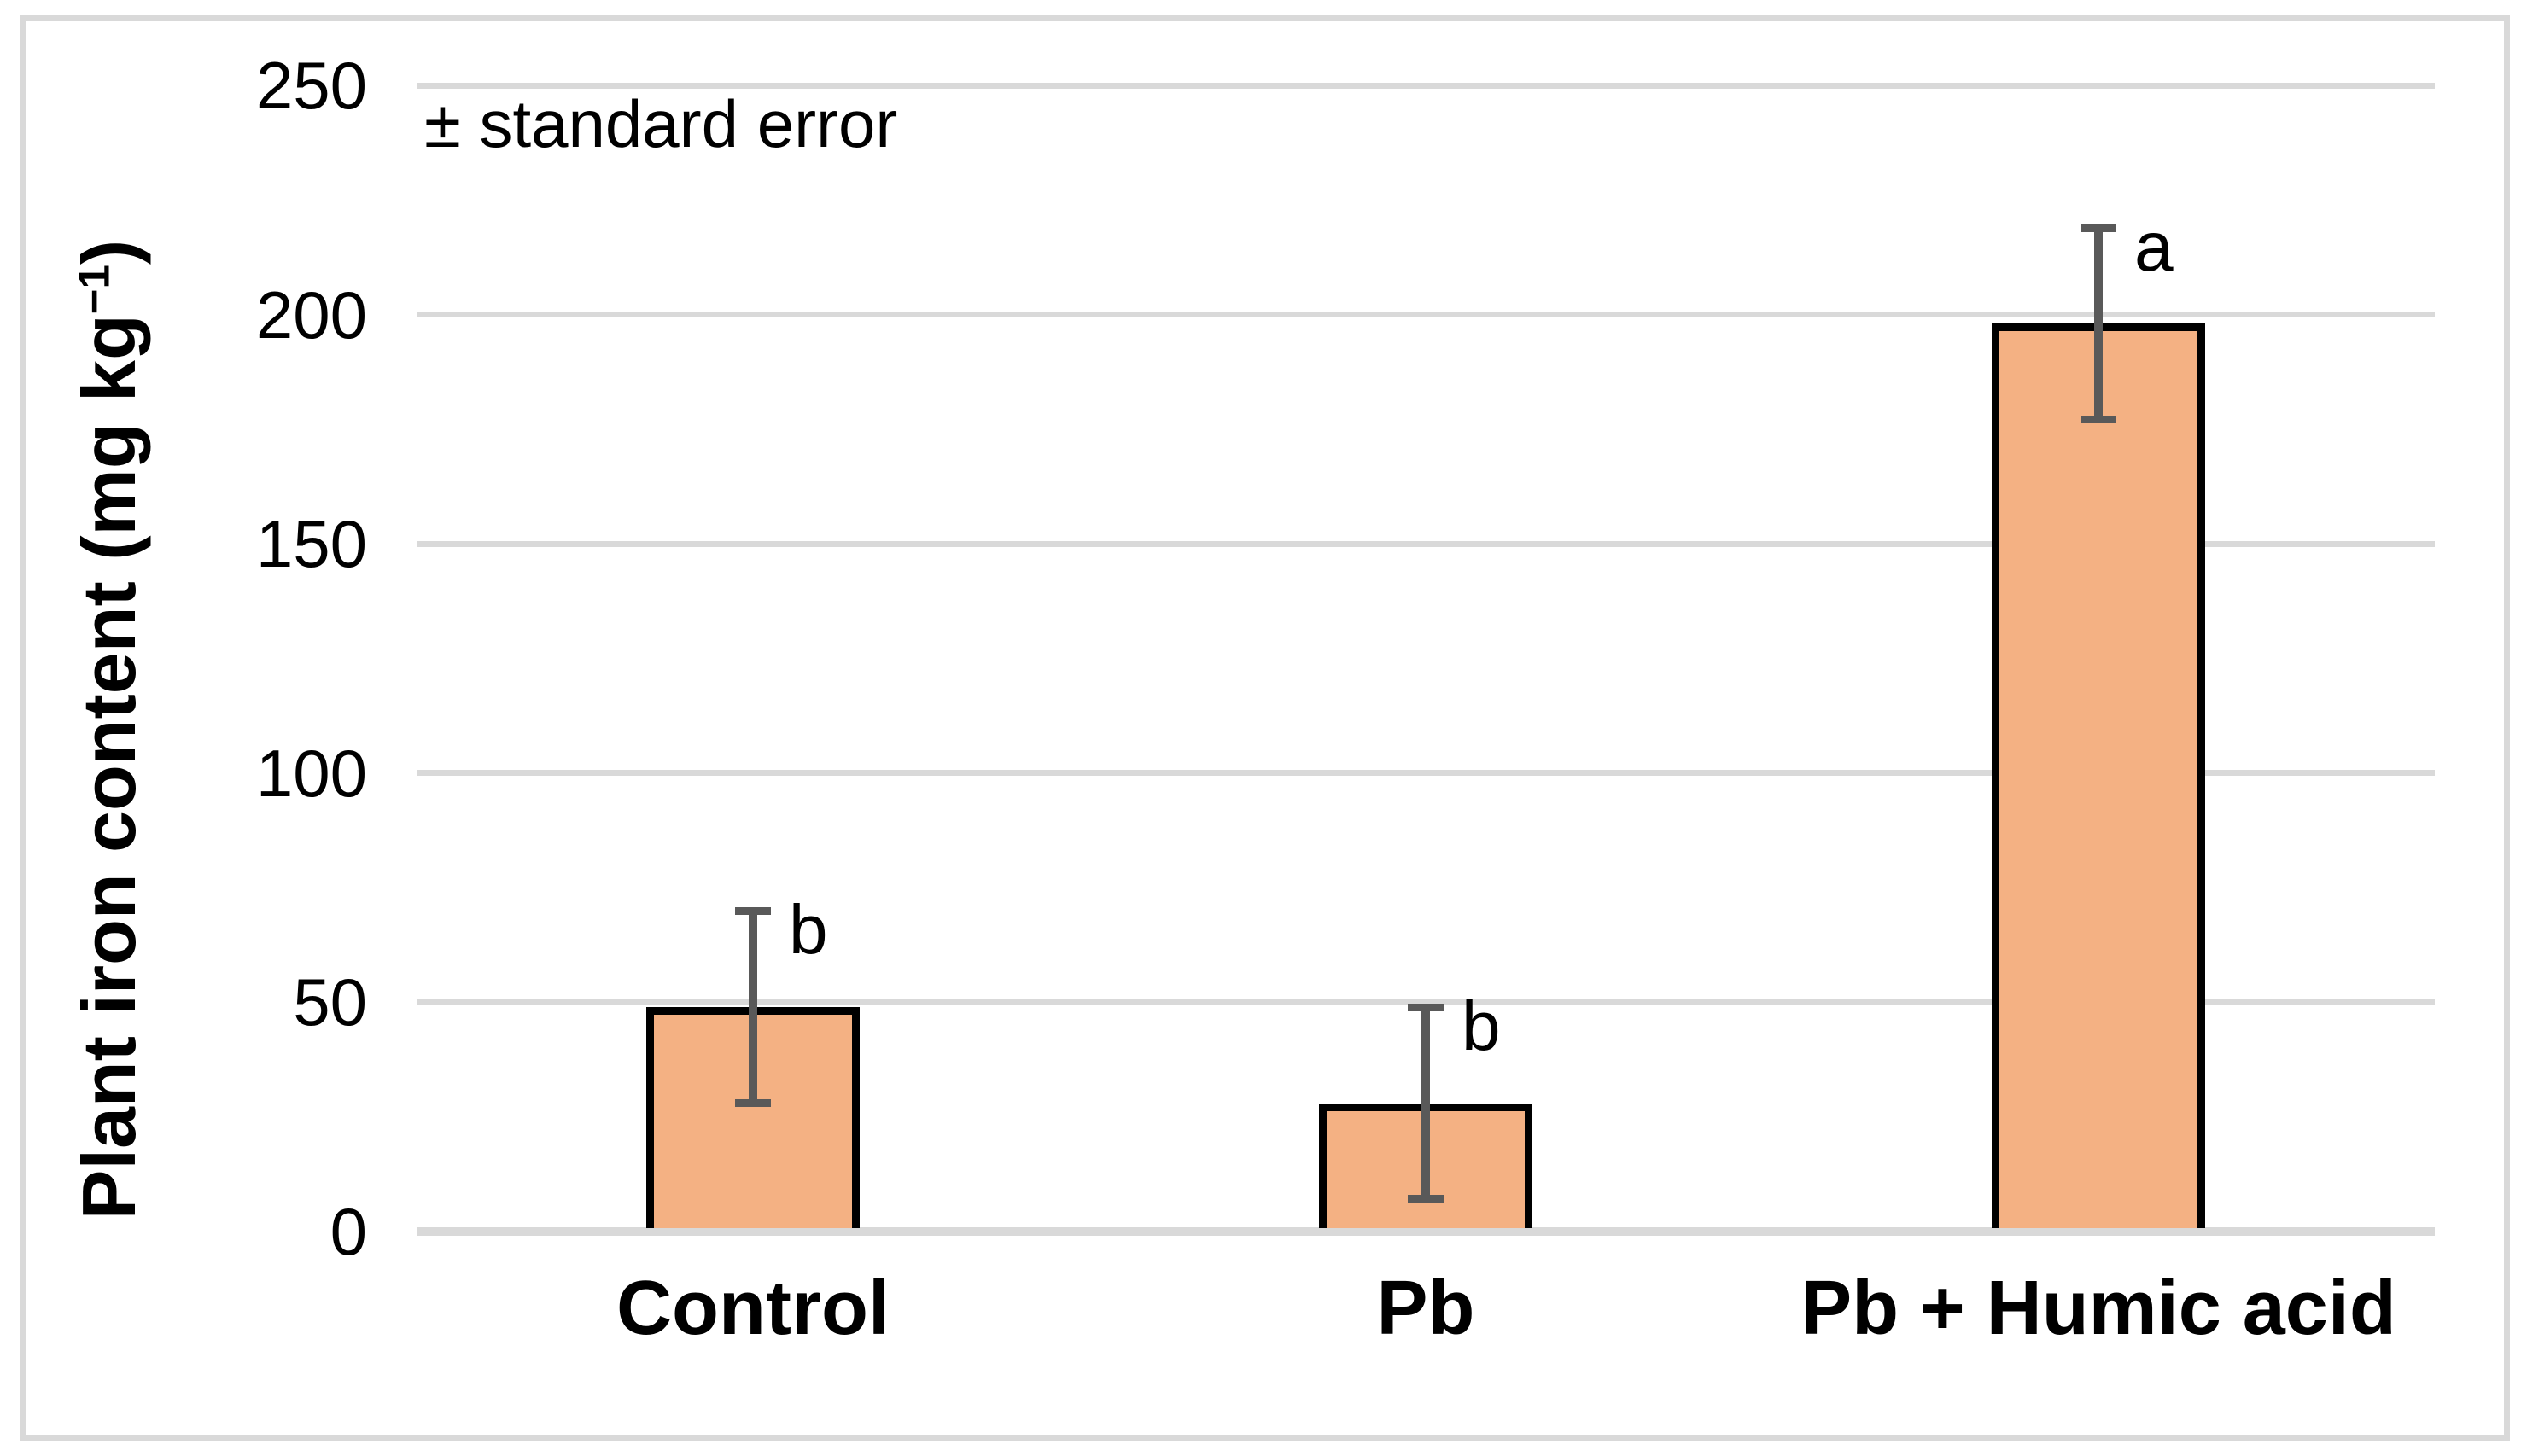 Image resolution: width=2527 pixels, height=1456 pixels. Describe the element at coordinates (753, 1007) in the screenshot. I see `error-bar-control` at that location.